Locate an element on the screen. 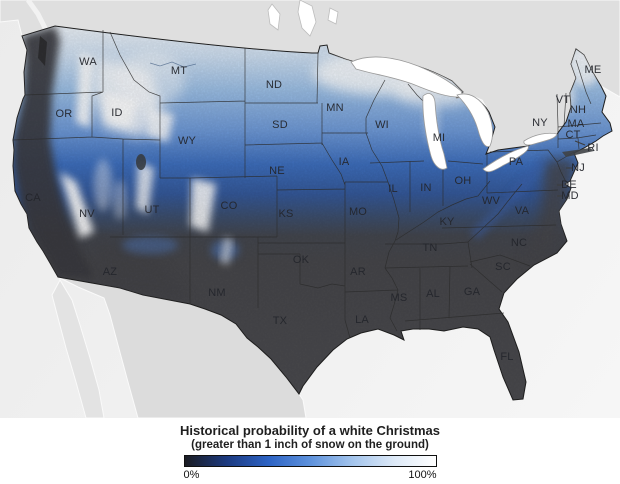 This screenshot has width=620, height=484. state-label-wy: WY is located at coordinates (187, 141).